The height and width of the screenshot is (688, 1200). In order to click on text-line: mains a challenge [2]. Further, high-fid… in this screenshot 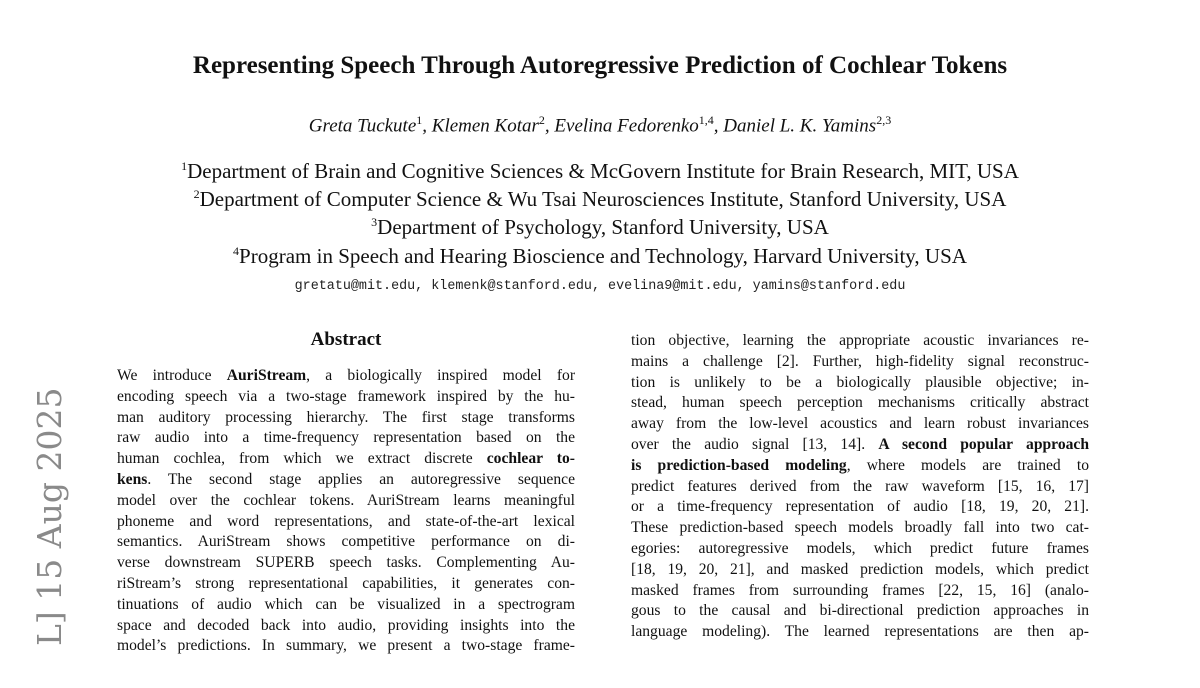, I will do `click(860, 362)`.